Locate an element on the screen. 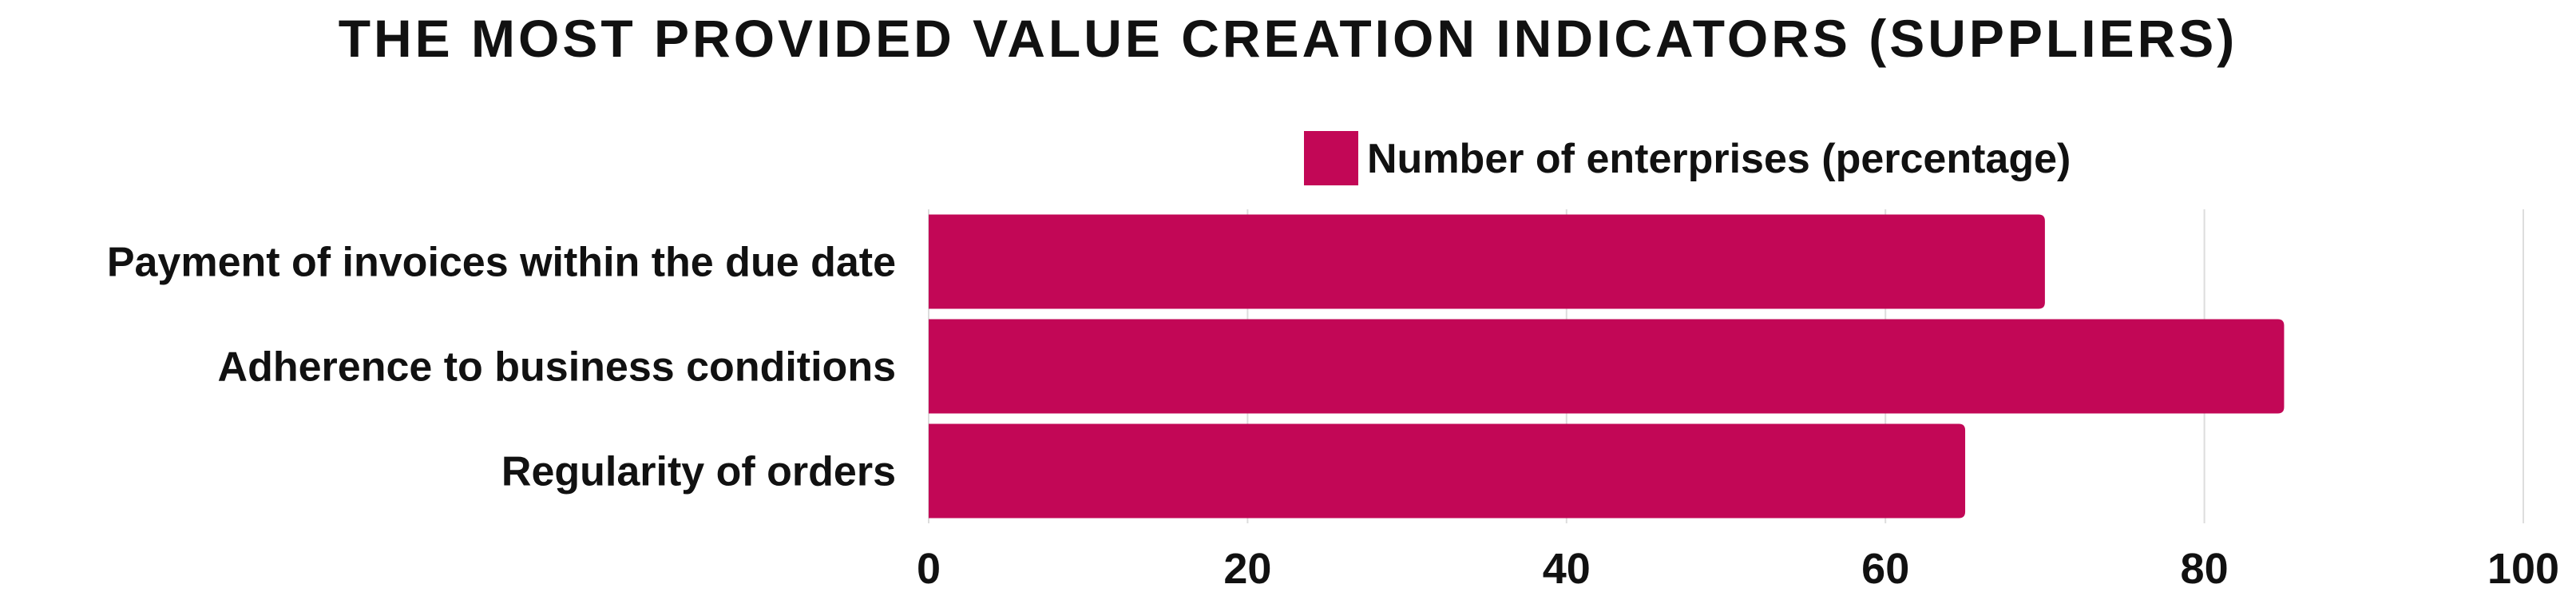 This screenshot has width=2576, height=608. category-label: Payment of invoices within the due date is located at coordinates (501, 263).